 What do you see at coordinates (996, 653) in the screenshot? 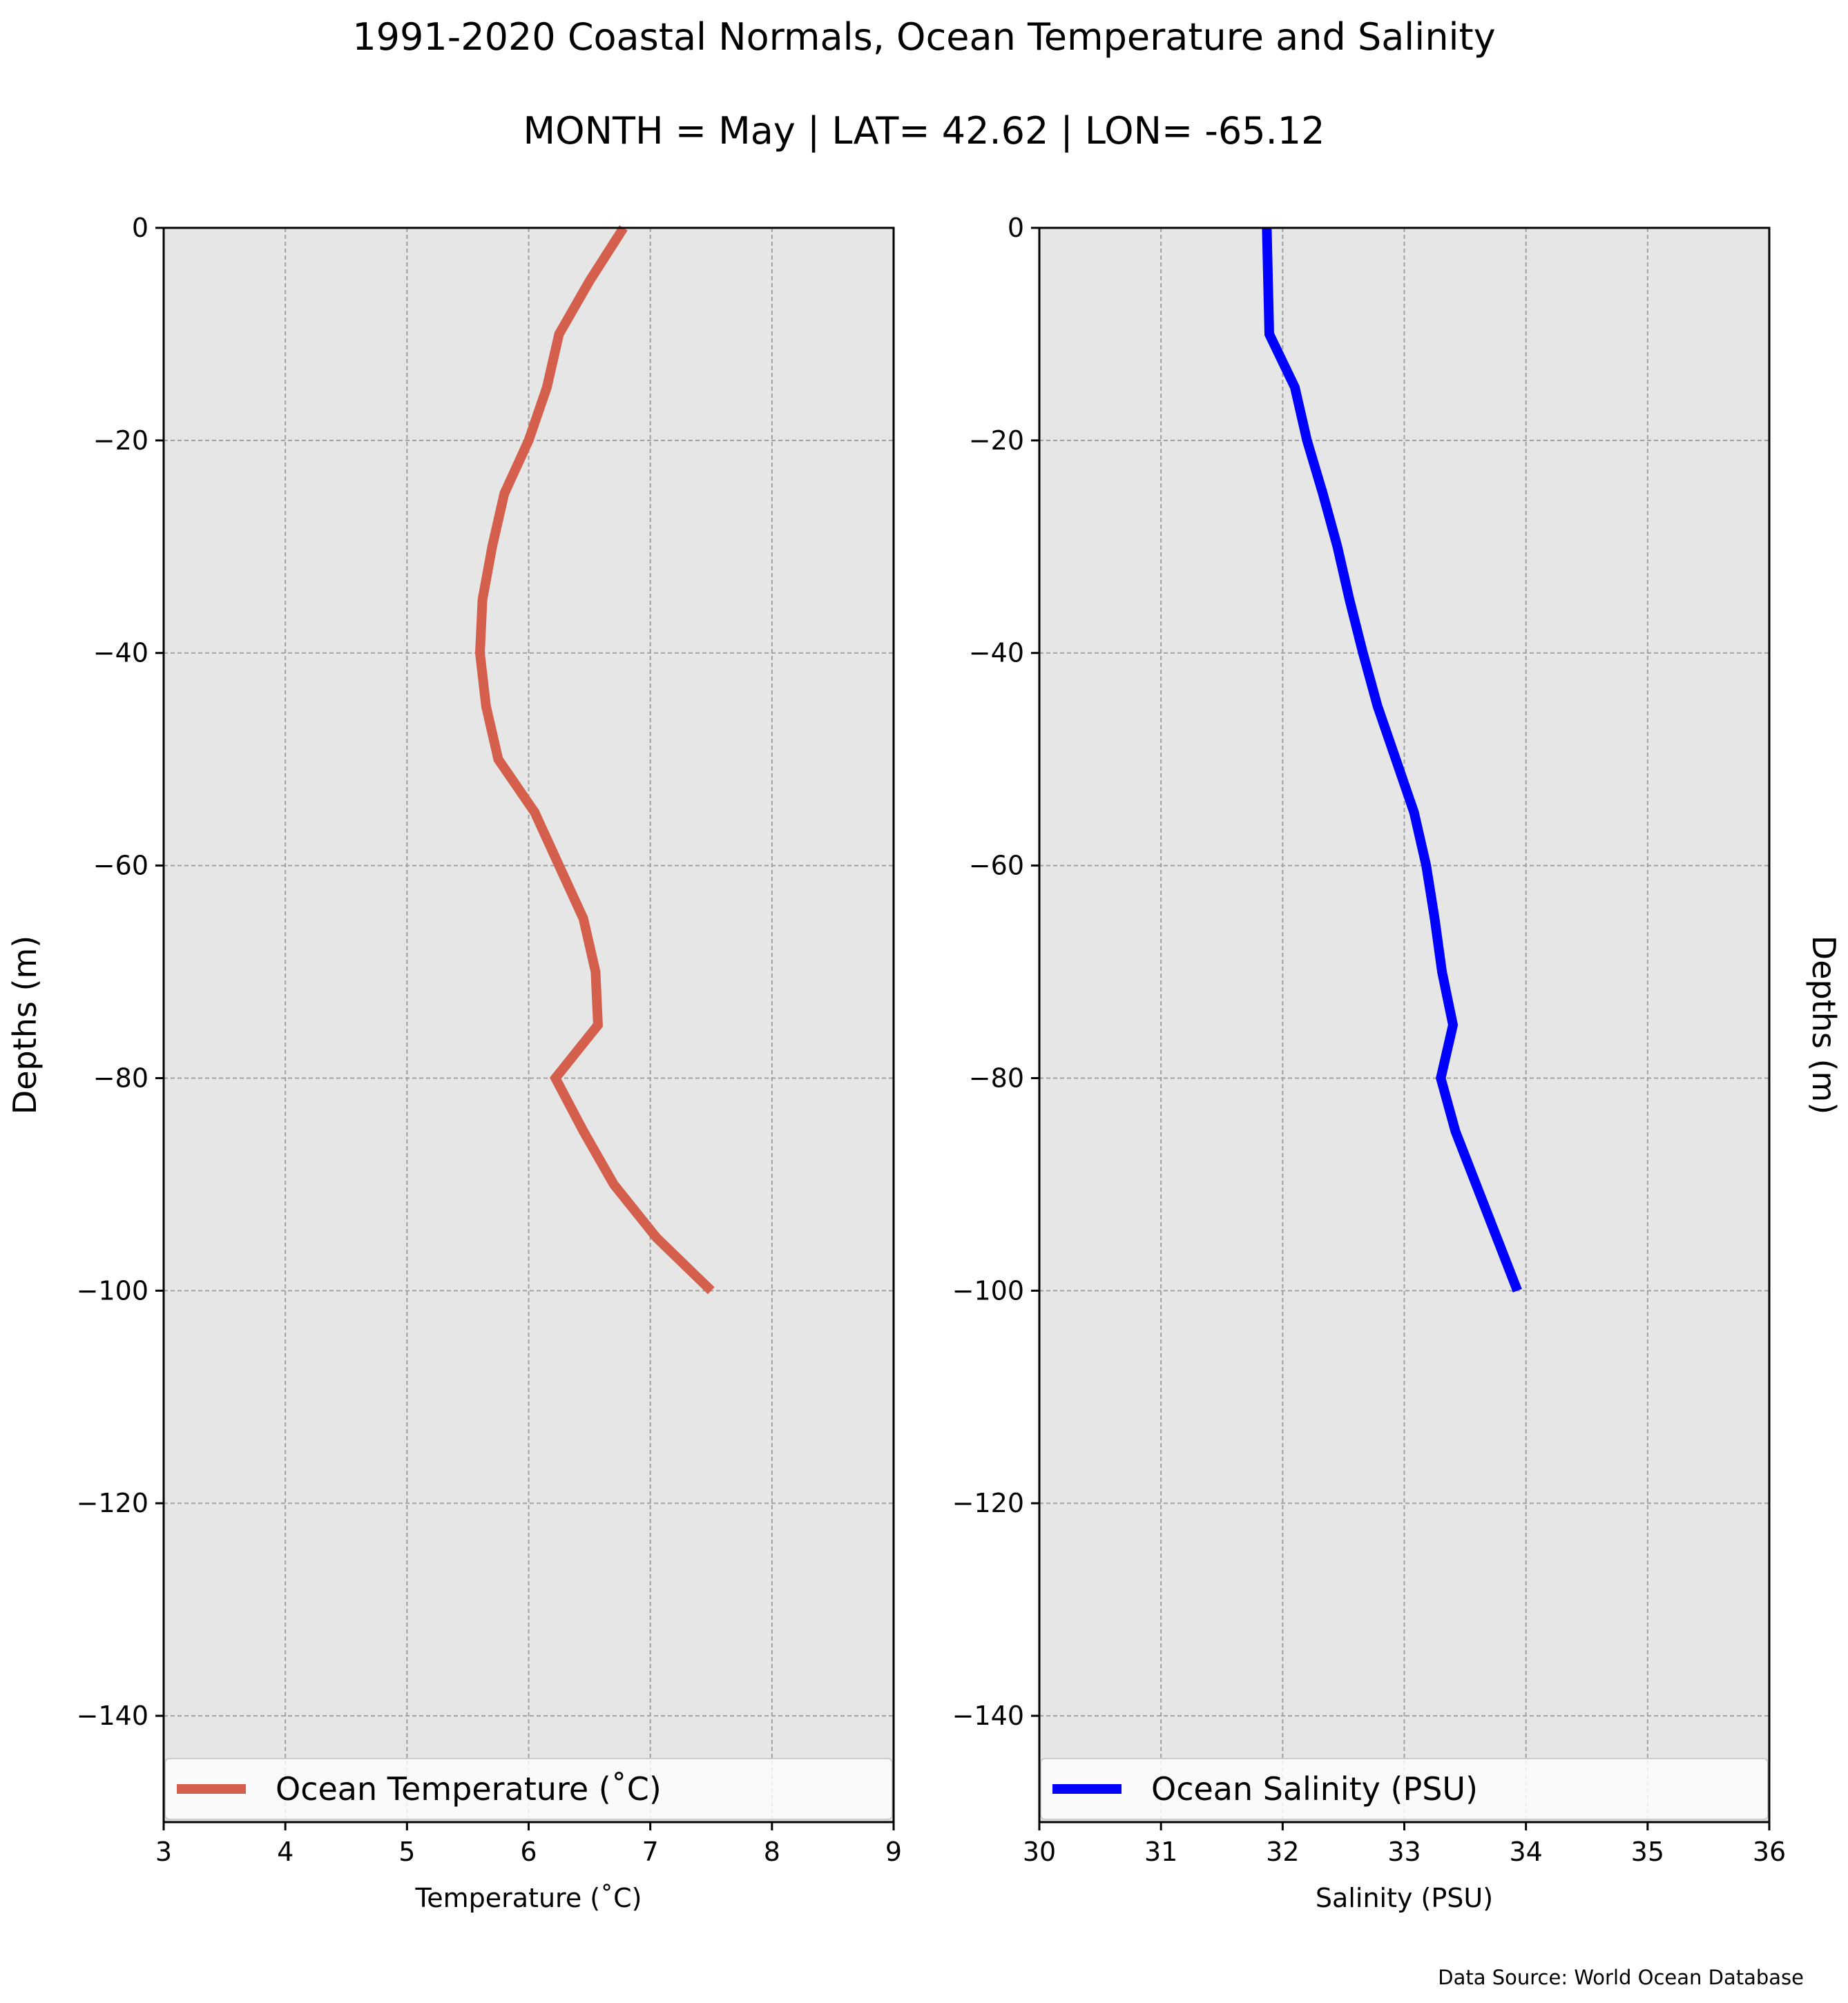
I see `salinity-y-tick-label: −40` at bounding box center [996, 653].